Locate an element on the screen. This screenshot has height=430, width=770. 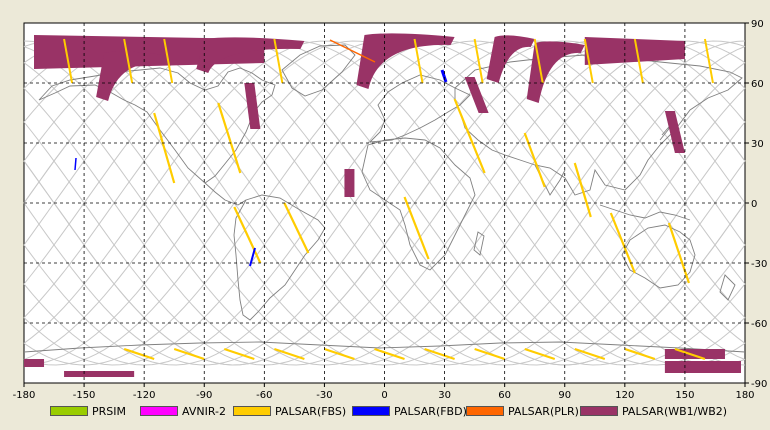
legend-item: PRSIM is located at coordinates (88, 411).